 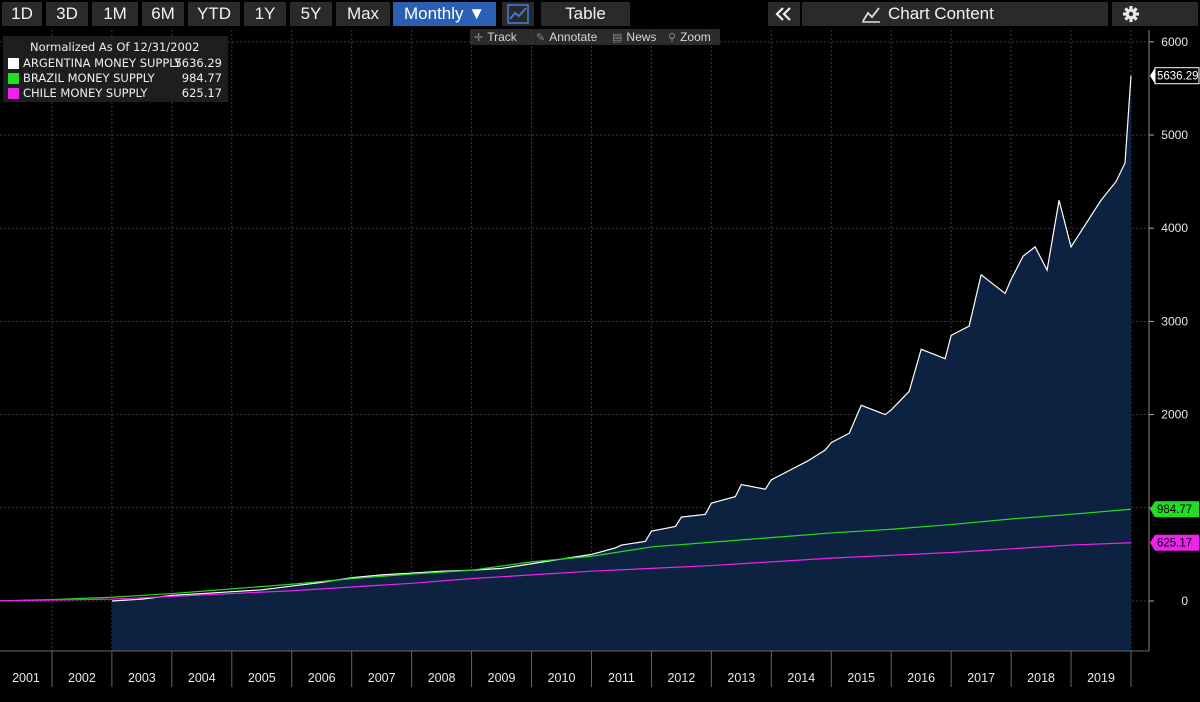 I want to click on gear-icon, so click(x=1131, y=14).